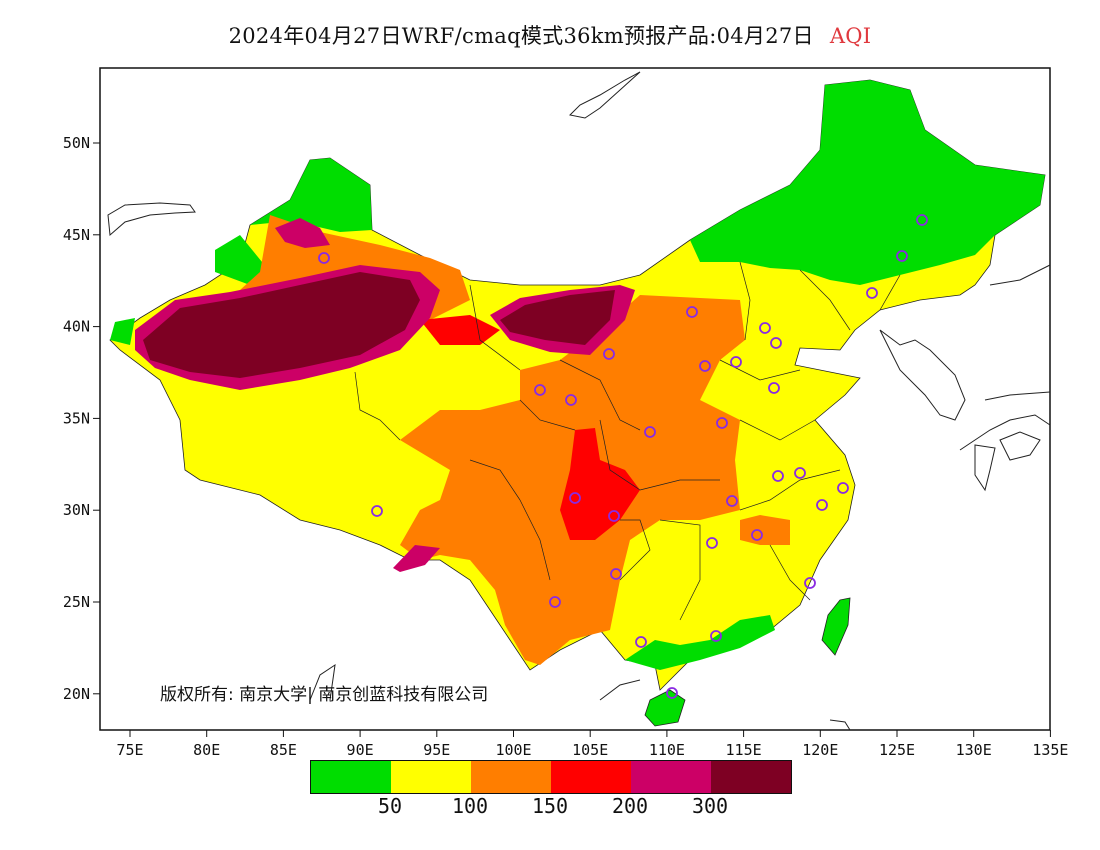 The image size is (1100, 850). I want to click on y-tick-label: 25N, so click(76, 602).